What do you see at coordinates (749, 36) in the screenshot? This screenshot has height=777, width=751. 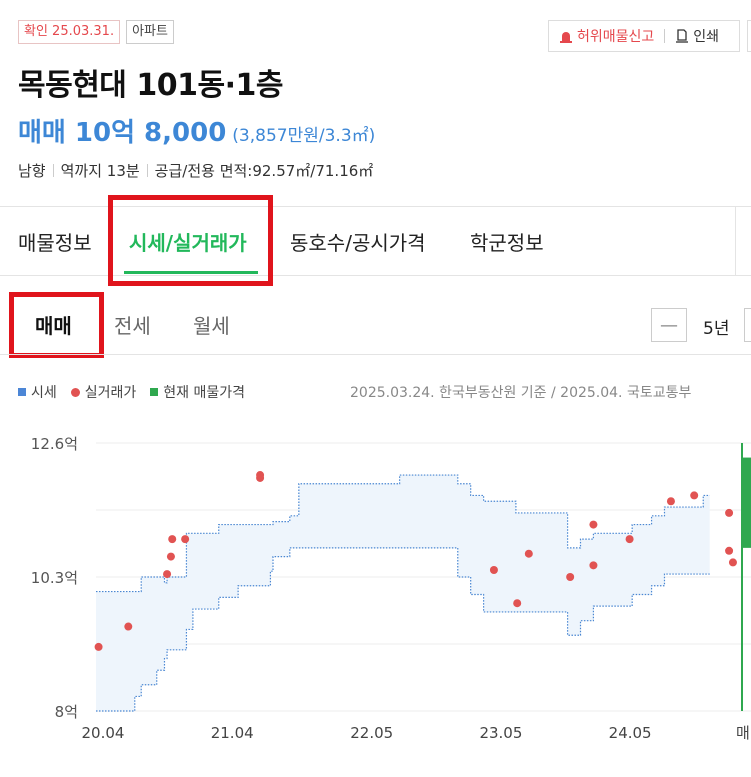 I see `share-button-edge` at bounding box center [749, 36].